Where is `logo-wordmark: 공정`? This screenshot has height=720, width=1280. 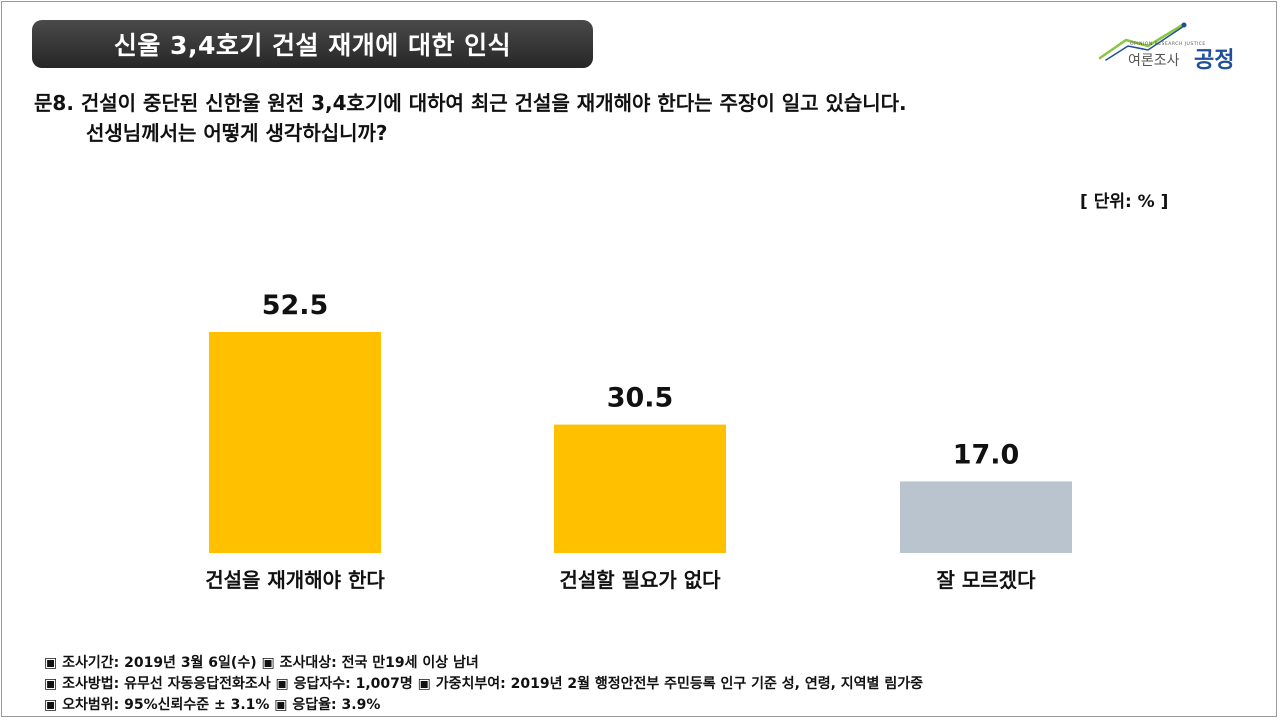
logo-wordmark: 공정 is located at coordinates (1214, 60).